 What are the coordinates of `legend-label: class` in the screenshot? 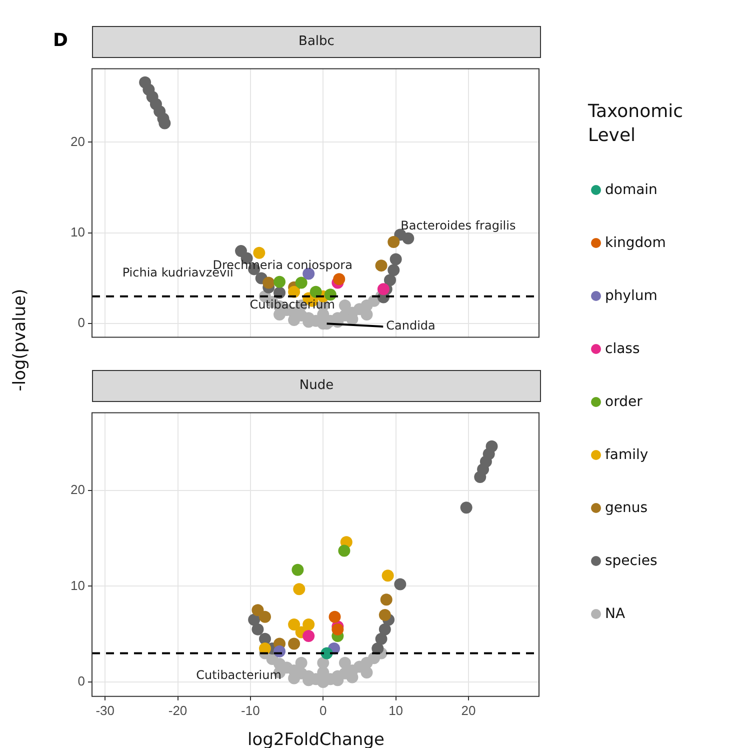 It's located at (622, 349).